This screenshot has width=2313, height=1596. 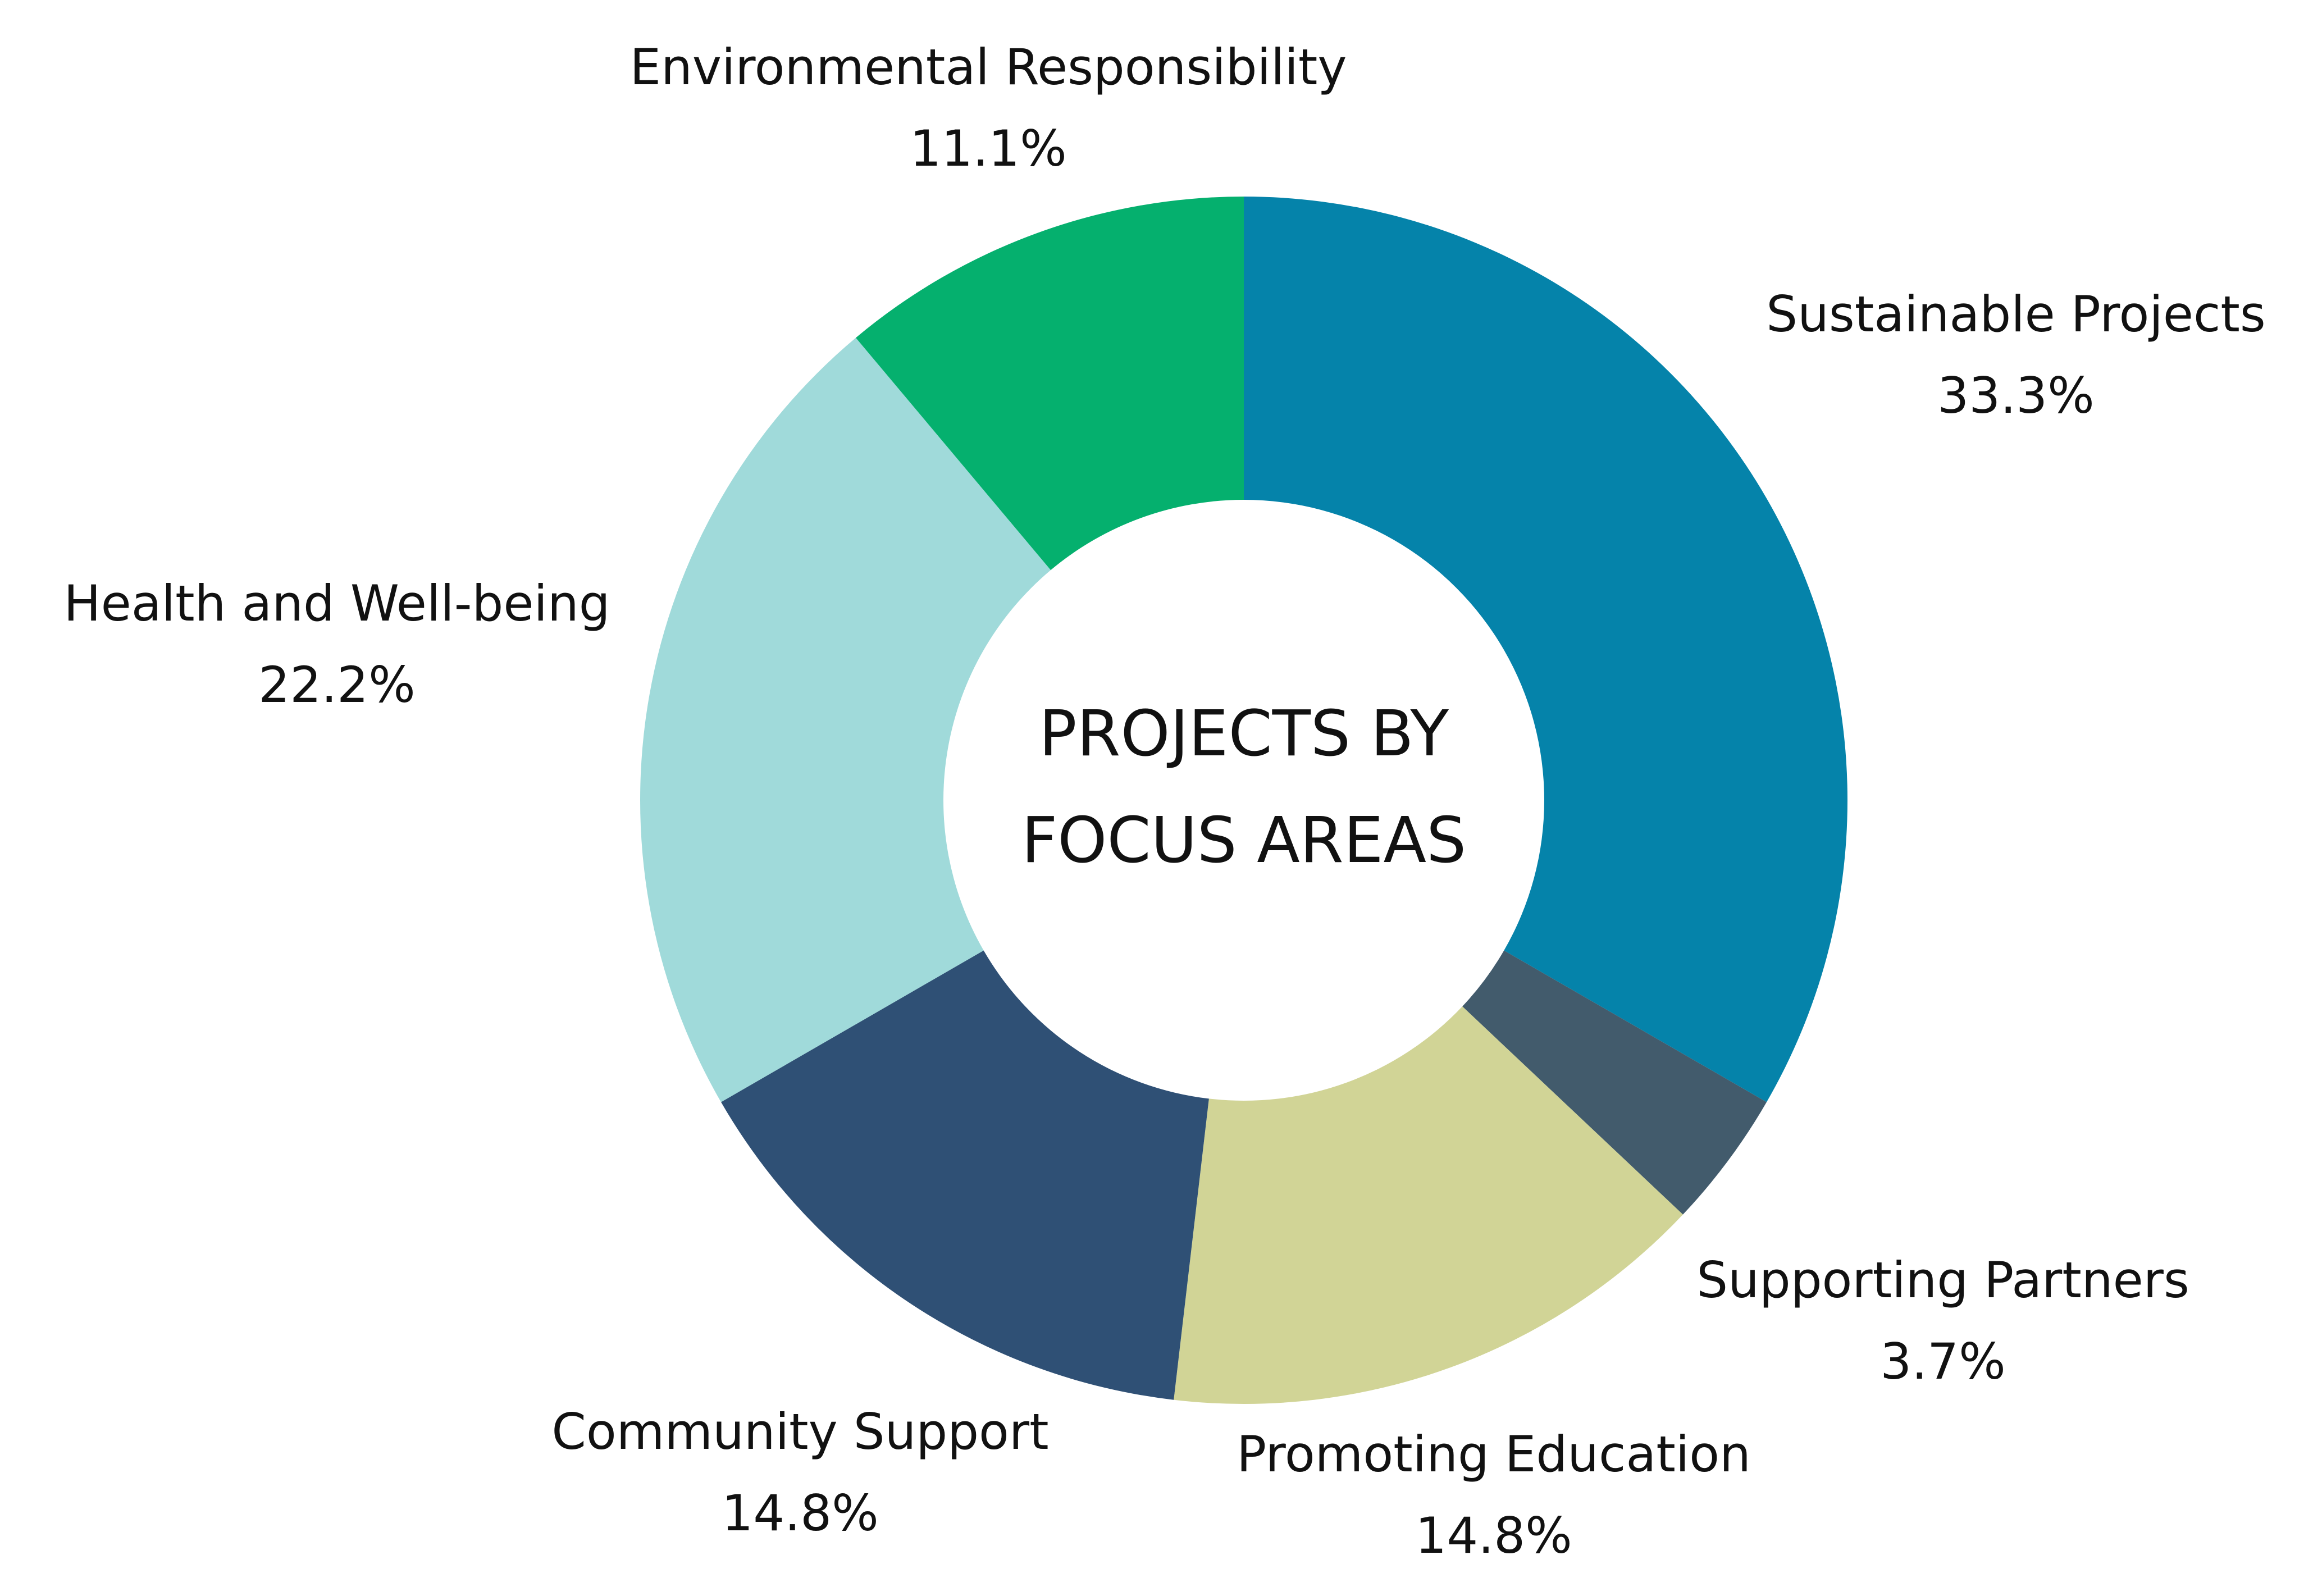 What do you see at coordinates (2015, 314) in the screenshot?
I see `slice-label-sustainable-projects: Sustainable Projects` at bounding box center [2015, 314].